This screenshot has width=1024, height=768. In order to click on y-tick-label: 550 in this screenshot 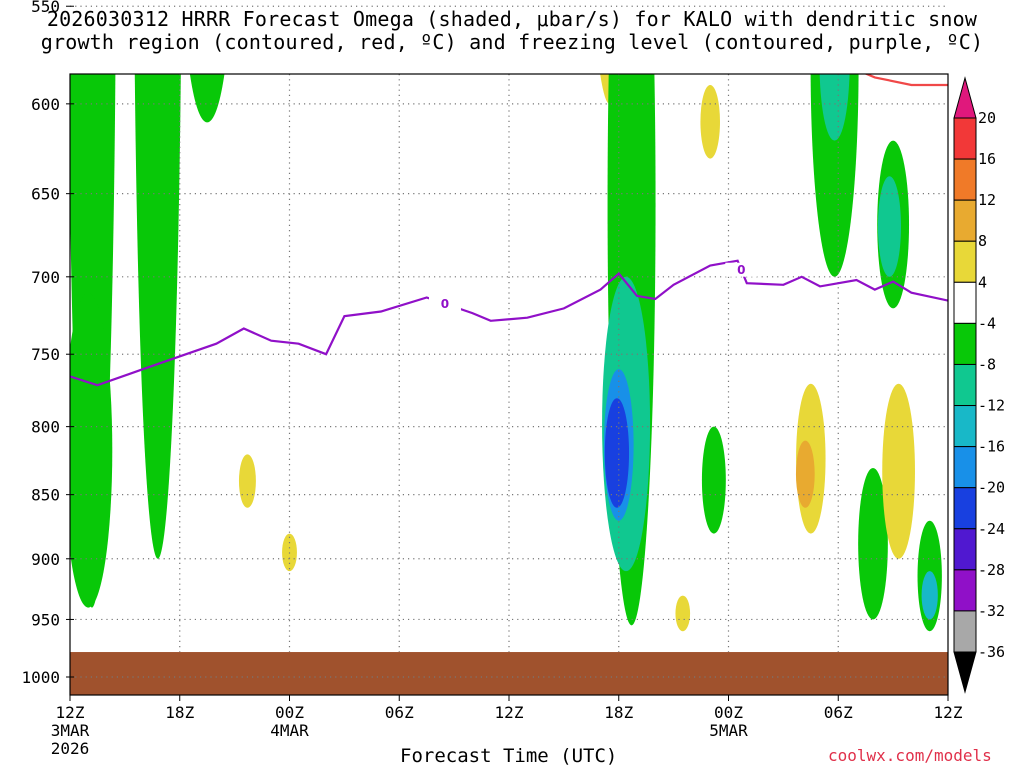, I will do `click(45, 8)`.